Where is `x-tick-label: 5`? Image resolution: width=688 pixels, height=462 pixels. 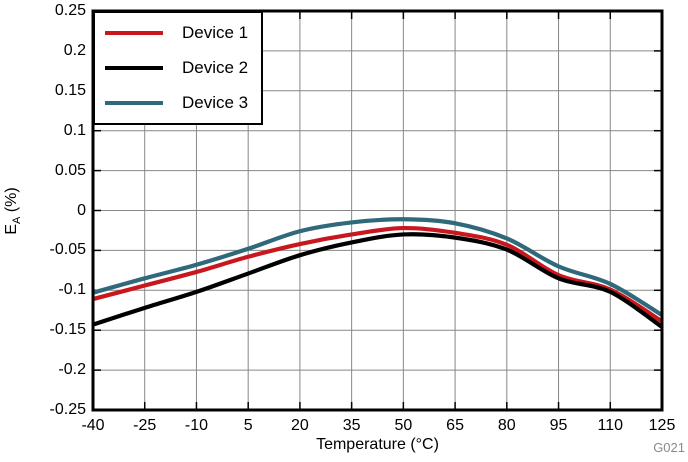
x-tick-label: 5 is located at coordinates (248, 425).